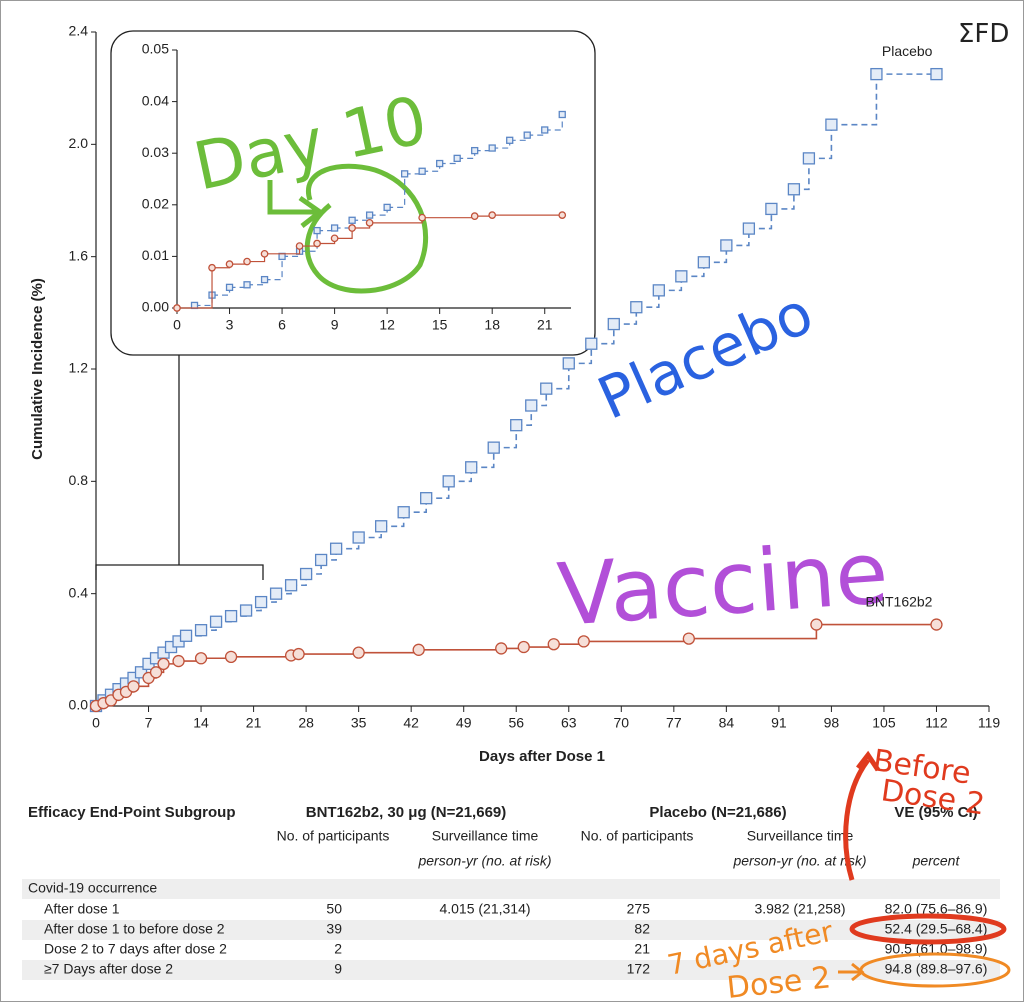 The image size is (1024, 1002). What do you see at coordinates (366, 228) in the screenshot?
I see `green-circle` at bounding box center [366, 228].